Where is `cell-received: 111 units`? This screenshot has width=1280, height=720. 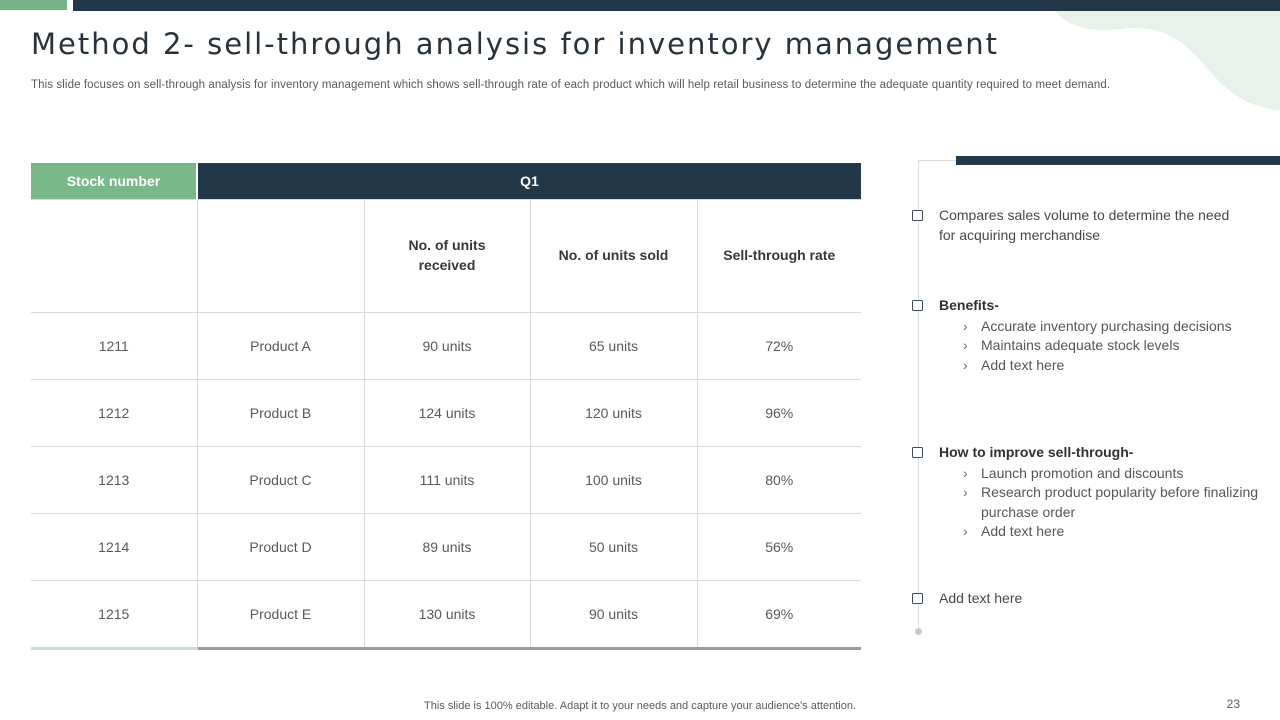
cell-received: 111 units is located at coordinates (447, 480).